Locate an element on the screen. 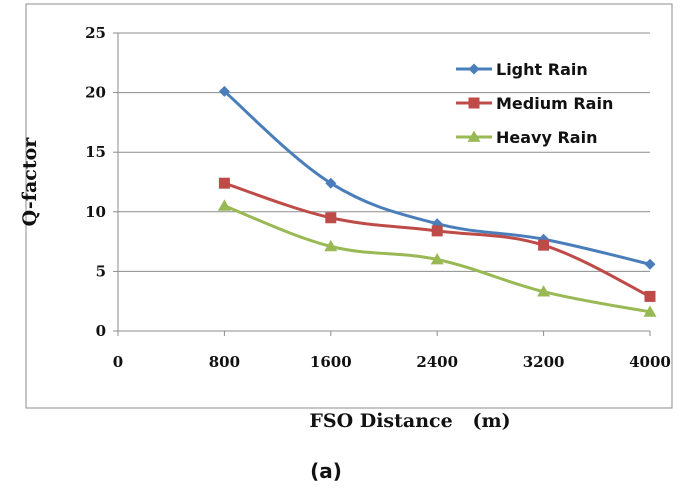 The height and width of the screenshot is (488, 681). legend-marker-light-rain is located at coordinates (474, 69).